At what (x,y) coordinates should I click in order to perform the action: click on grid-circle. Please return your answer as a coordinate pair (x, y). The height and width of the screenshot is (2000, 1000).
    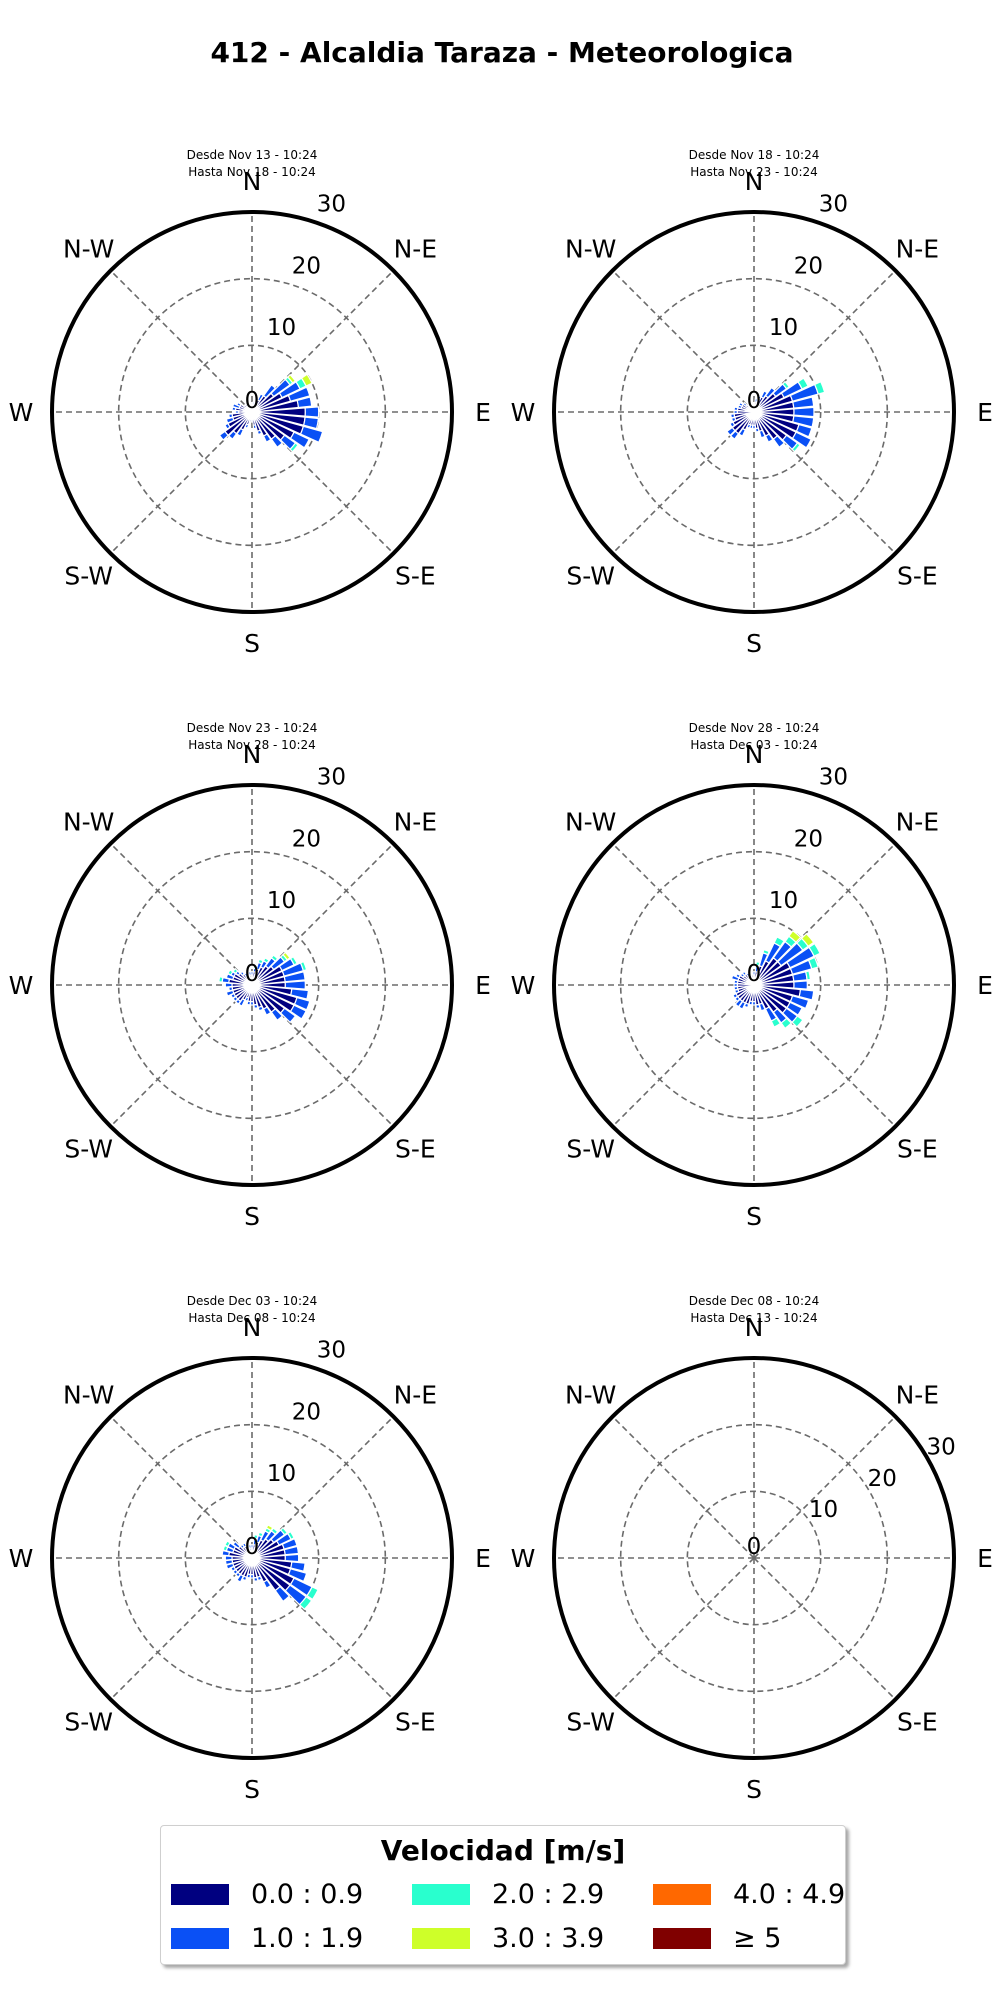
    Looking at the image, I should click on (754, 412).